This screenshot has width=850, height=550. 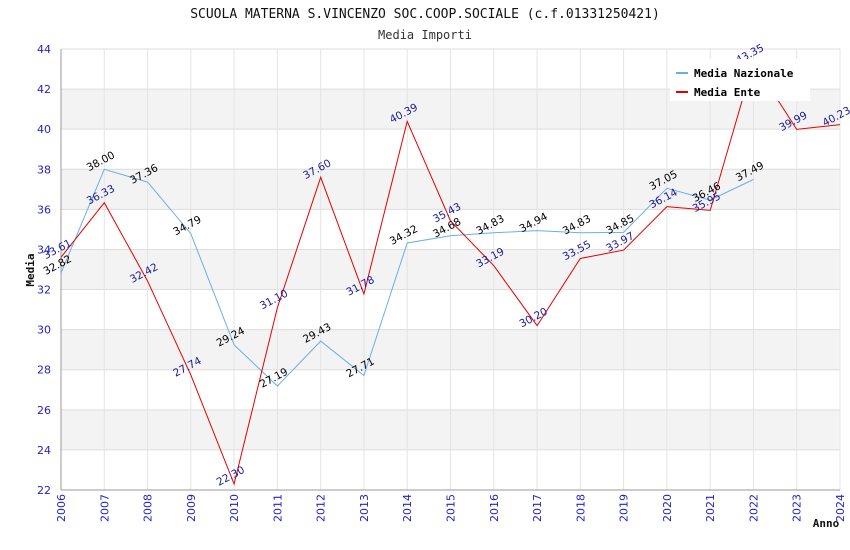 I want to click on x-tick-label: 2011, so click(x=277, y=508).